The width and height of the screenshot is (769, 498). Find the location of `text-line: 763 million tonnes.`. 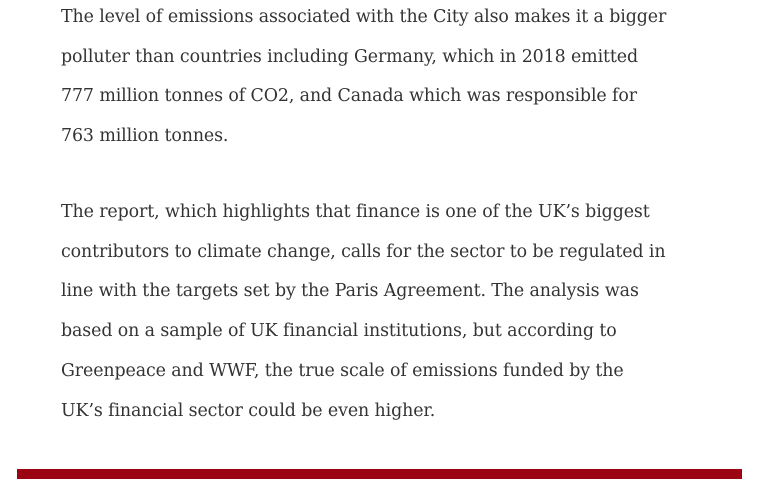

text-line: 763 million tonnes. is located at coordinates (145, 136).